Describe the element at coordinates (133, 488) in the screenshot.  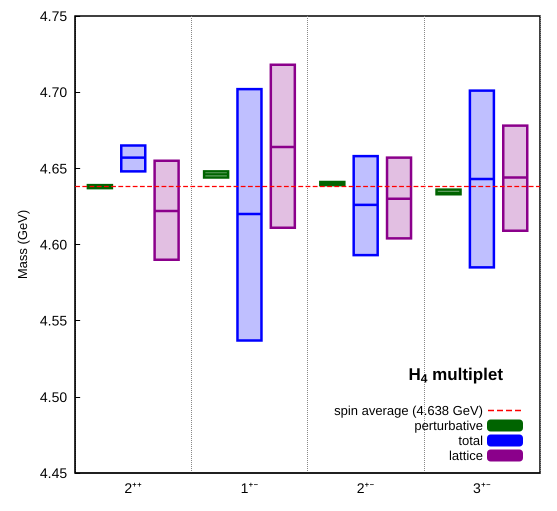
I see `x-tick-label: 2⁺⁺` at that location.